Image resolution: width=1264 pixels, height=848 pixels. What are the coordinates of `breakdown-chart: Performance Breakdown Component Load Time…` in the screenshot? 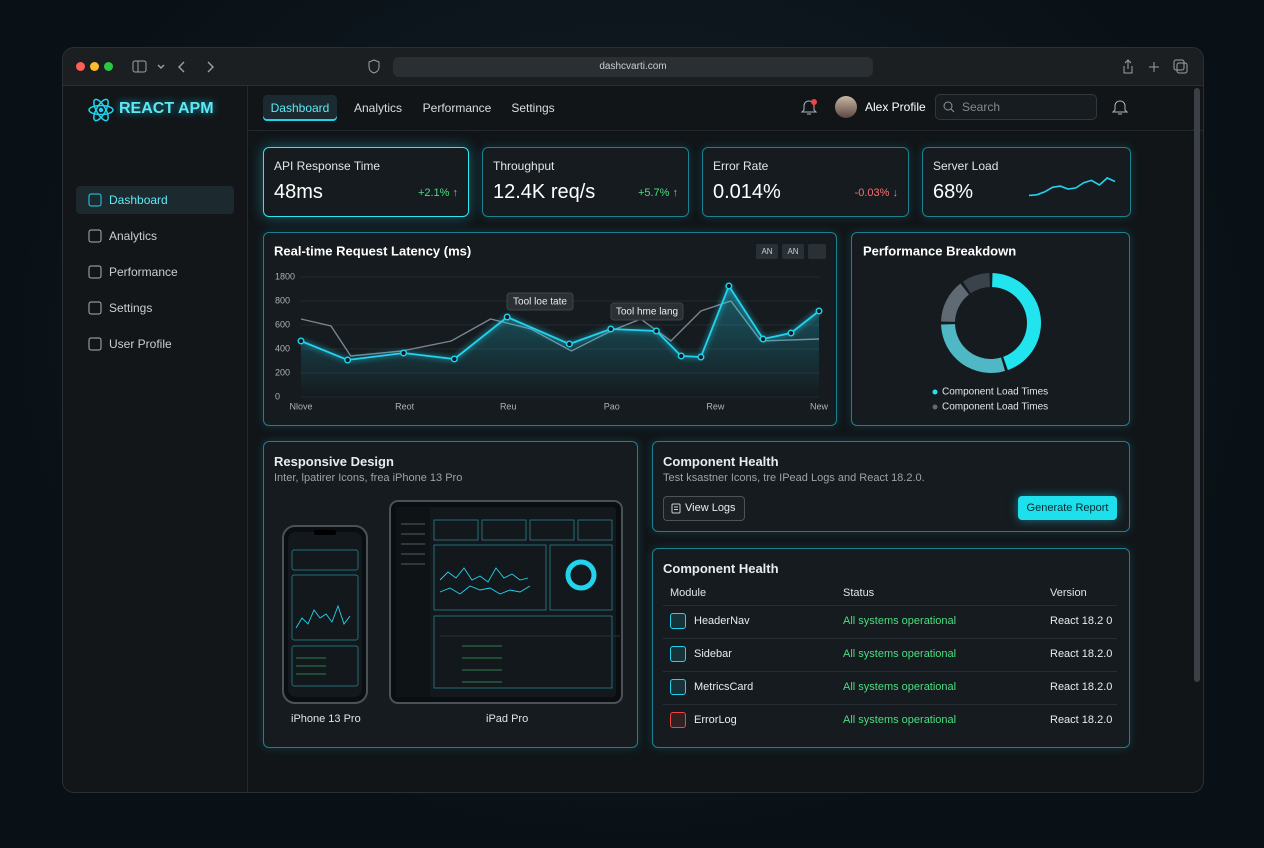 It's located at (955, 328).